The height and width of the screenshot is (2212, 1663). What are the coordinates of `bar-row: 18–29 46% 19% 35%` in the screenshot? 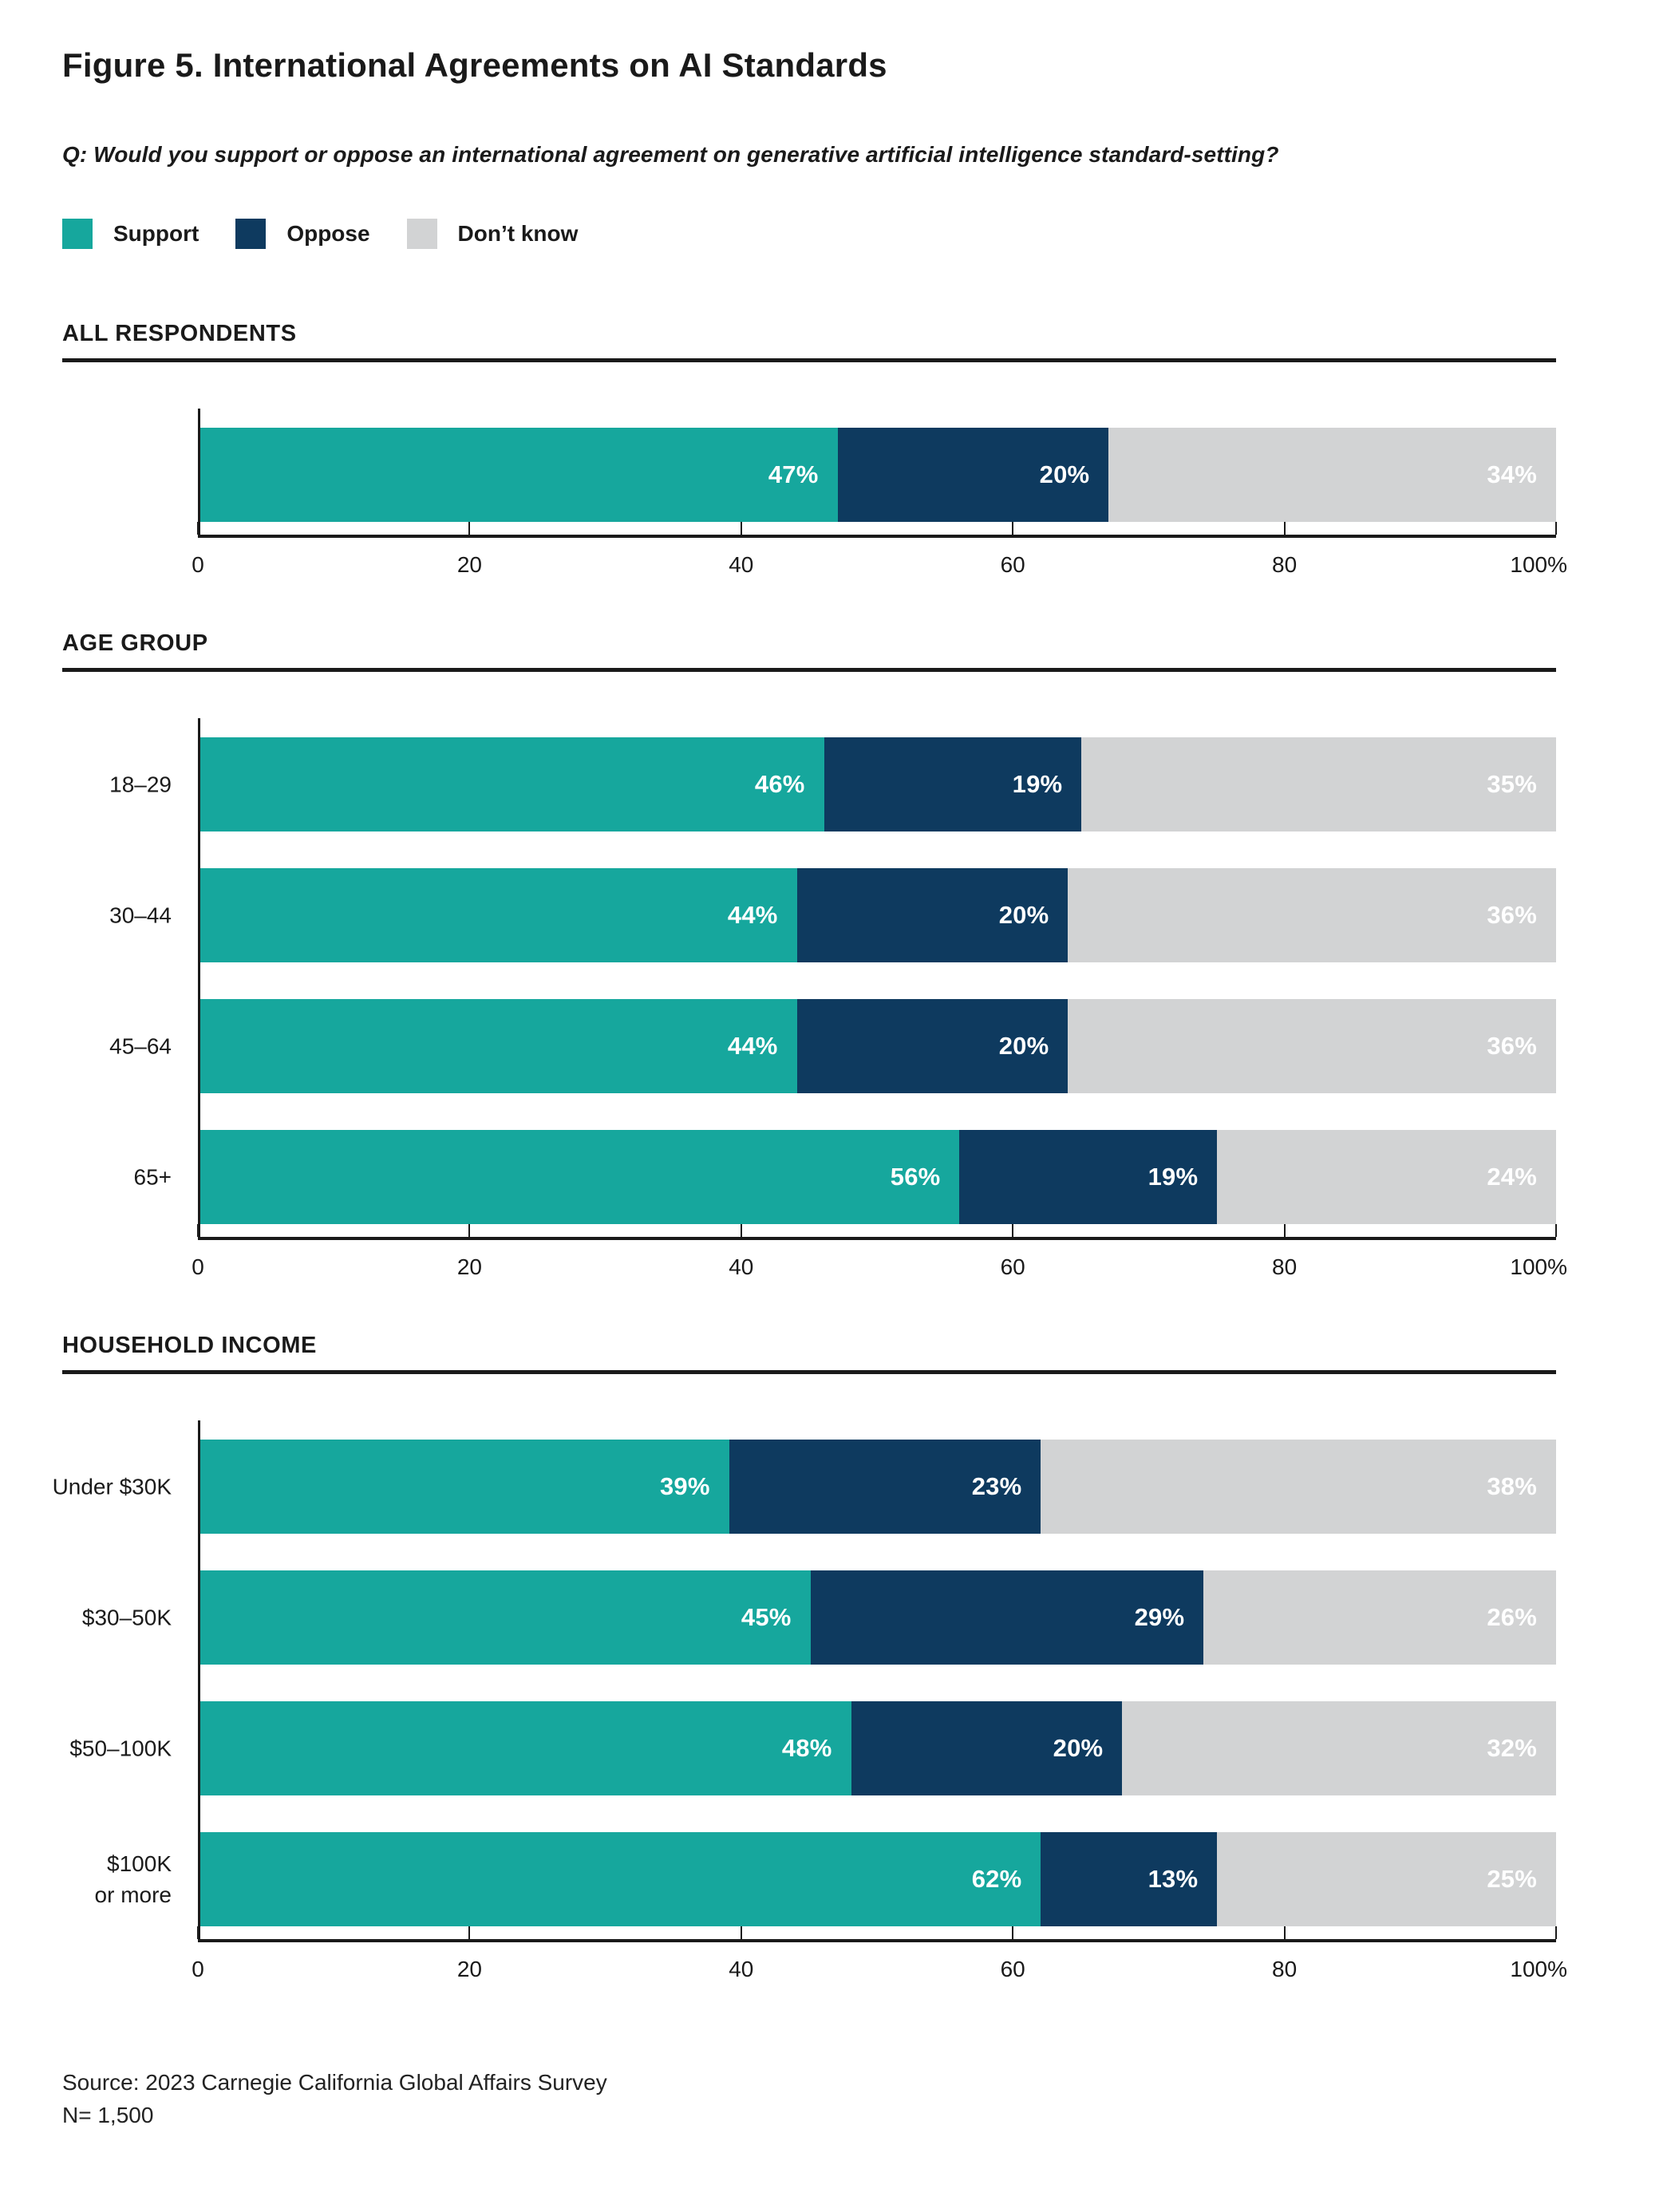 It's located at (832, 784).